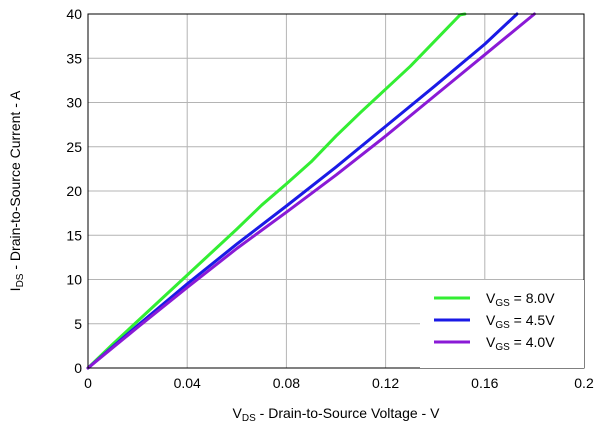  I want to click on legend-entry: VGS = 8.0V, so click(520, 299).